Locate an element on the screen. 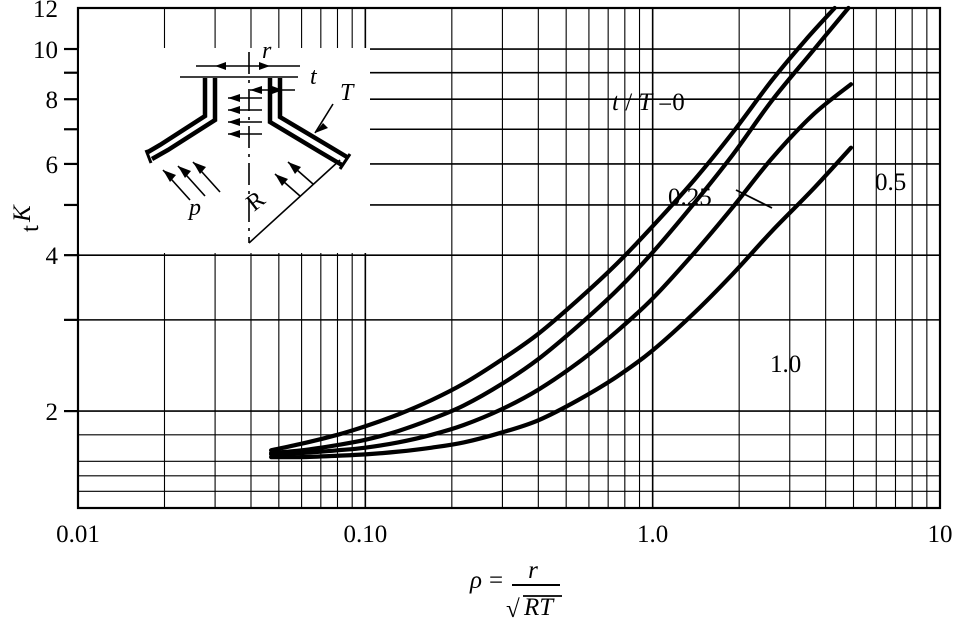 The height and width of the screenshot is (627, 955). inset-left-end-cap is located at coordinates (148, 156).